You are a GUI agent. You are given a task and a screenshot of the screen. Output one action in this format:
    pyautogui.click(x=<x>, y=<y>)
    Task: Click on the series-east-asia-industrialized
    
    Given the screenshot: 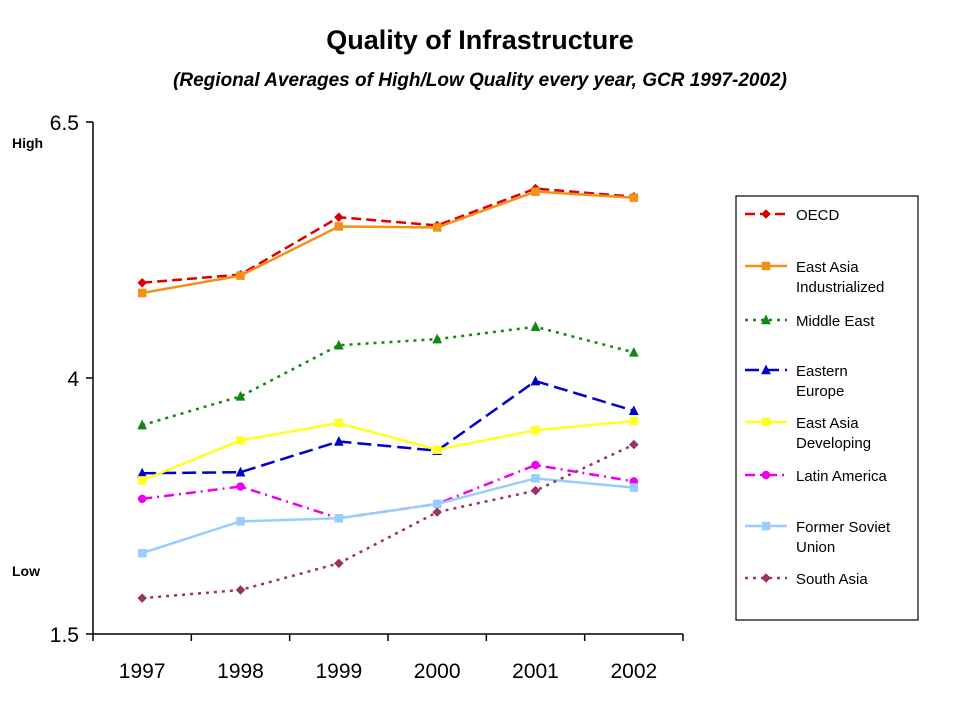 What is the action you would take?
    pyautogui.click(x=388, y=242)
    